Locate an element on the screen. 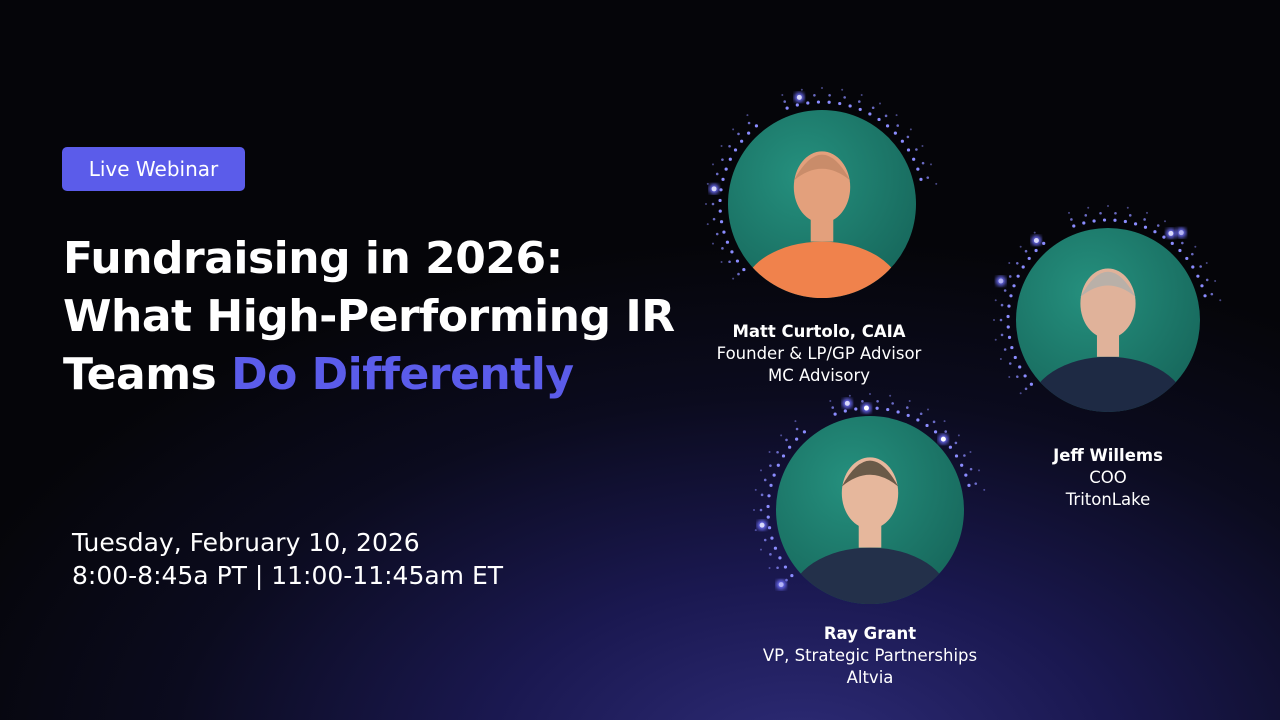  title-plain: Teams is located at coordinates (147, 374).